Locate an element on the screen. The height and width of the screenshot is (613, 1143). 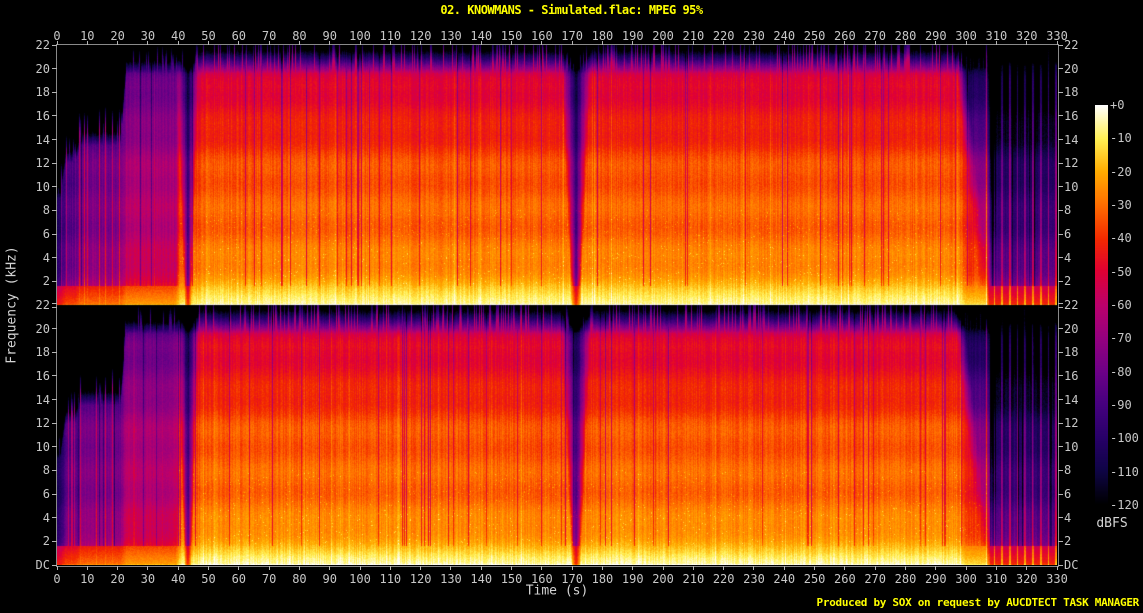
x-tick-label: 210 is located at coordinates (693, 579).